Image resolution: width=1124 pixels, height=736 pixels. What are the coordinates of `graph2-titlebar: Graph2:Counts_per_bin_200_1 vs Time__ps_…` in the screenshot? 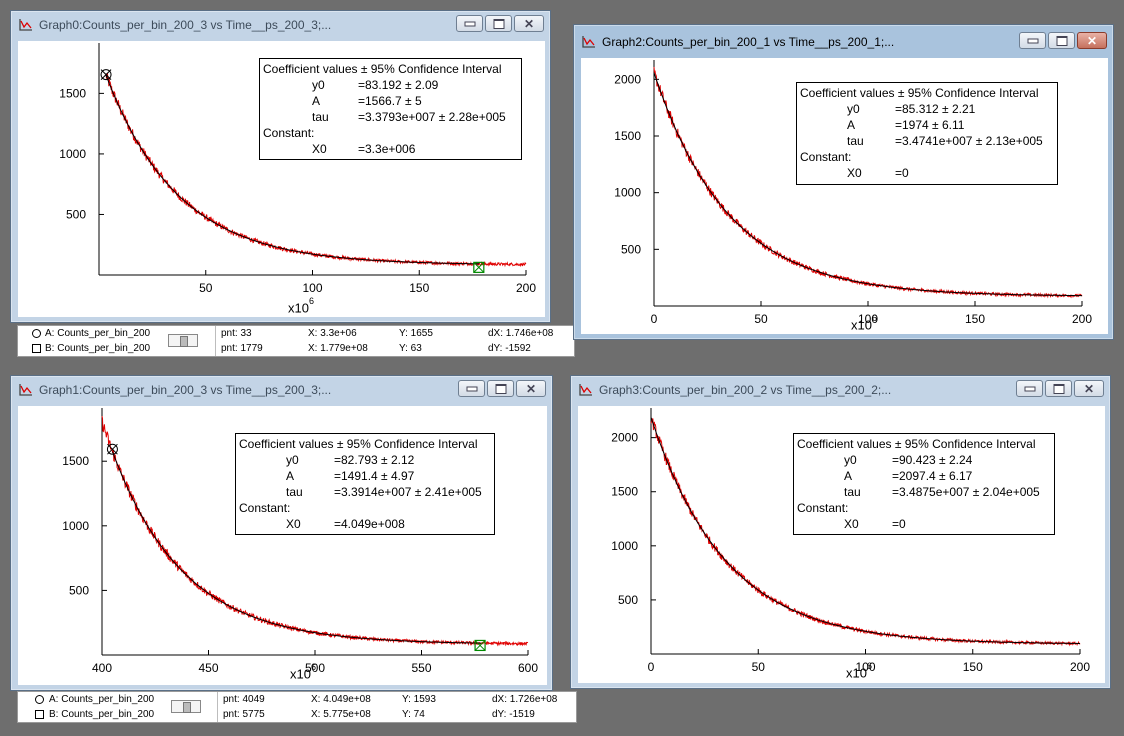 It's located at (843, 42).